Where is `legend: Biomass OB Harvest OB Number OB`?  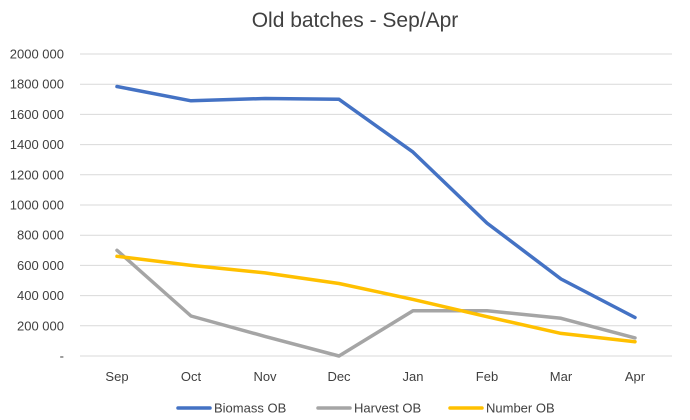 legend: Biomass OB Harvest OB Number OB is located at coordinates (365, 408).